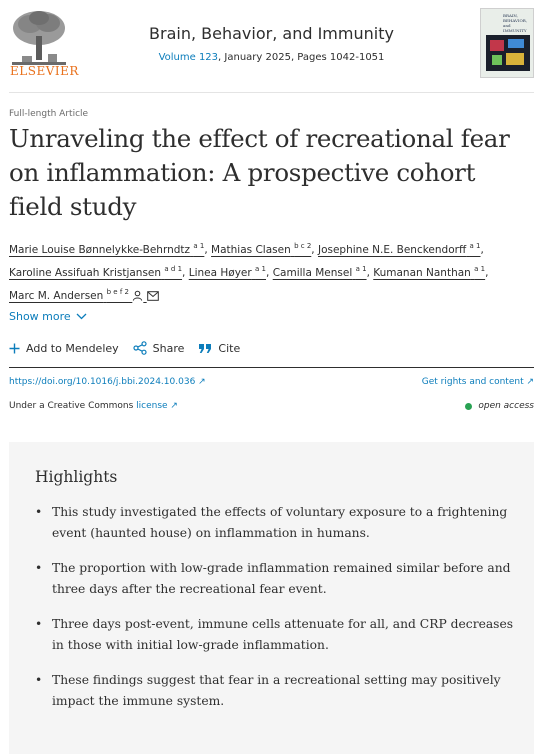 The image size is (543, 754). What do you see at coordinates (229, 348) in the screenshot?
I see `cite-label: Cite` at bounding box center [229, 348].